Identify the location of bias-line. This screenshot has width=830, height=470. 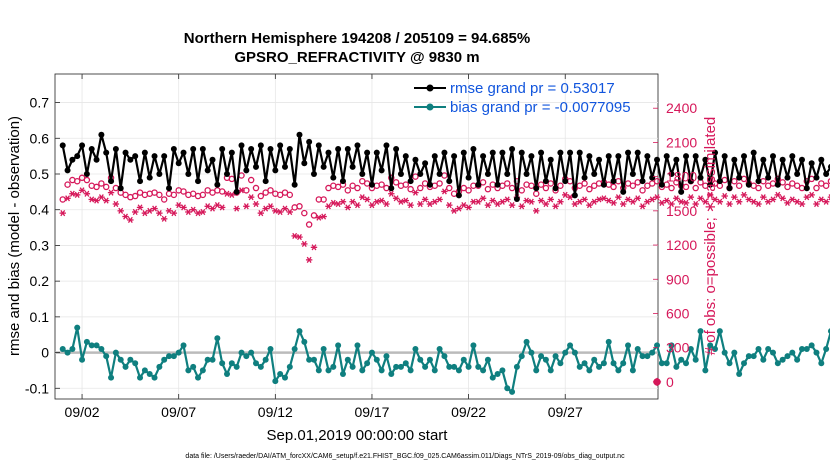
(446, 359).